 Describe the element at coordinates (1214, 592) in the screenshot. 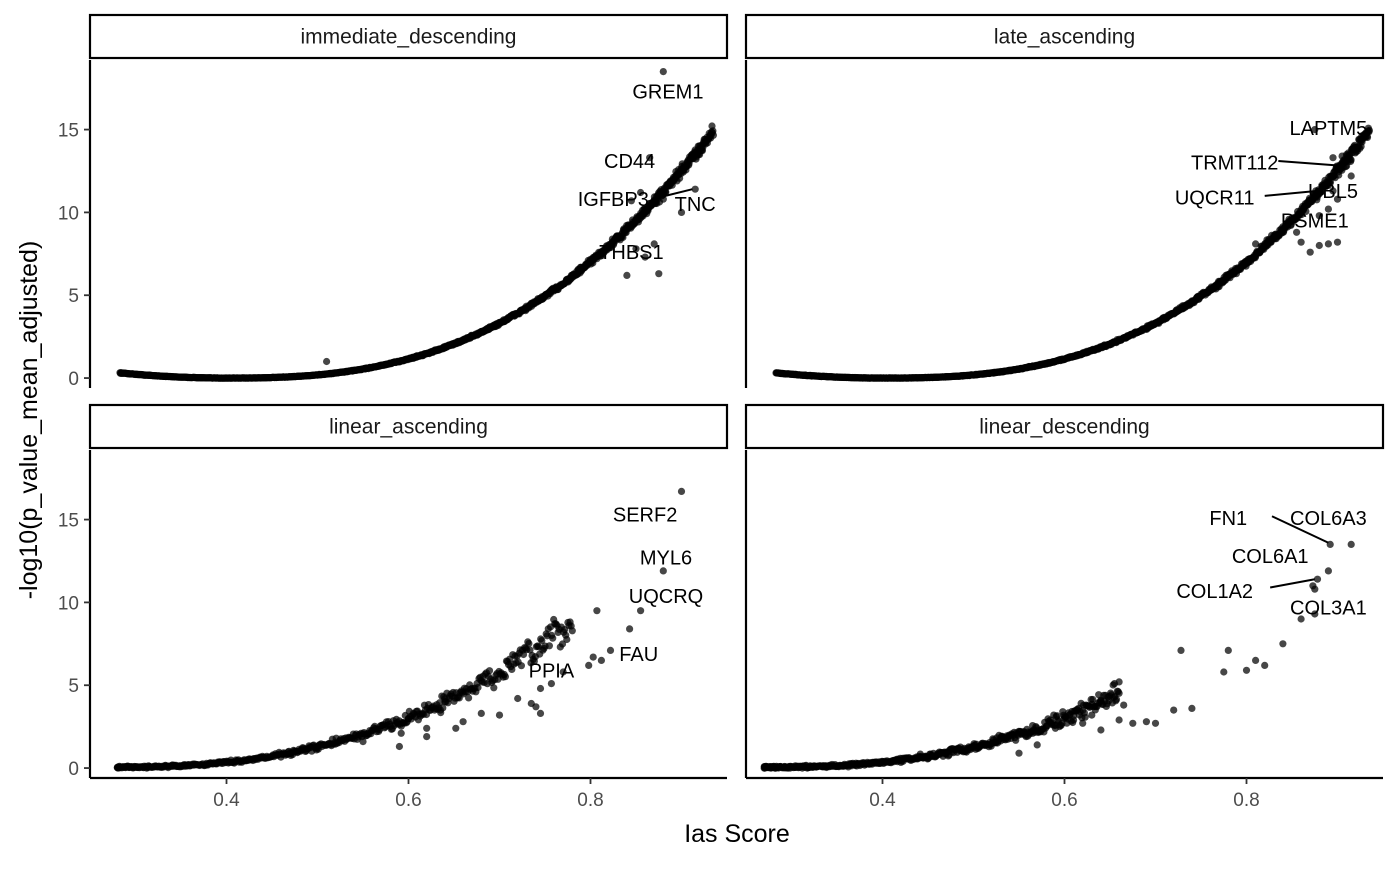

I see `gene-label-col1a2: COL1A2` at that location.